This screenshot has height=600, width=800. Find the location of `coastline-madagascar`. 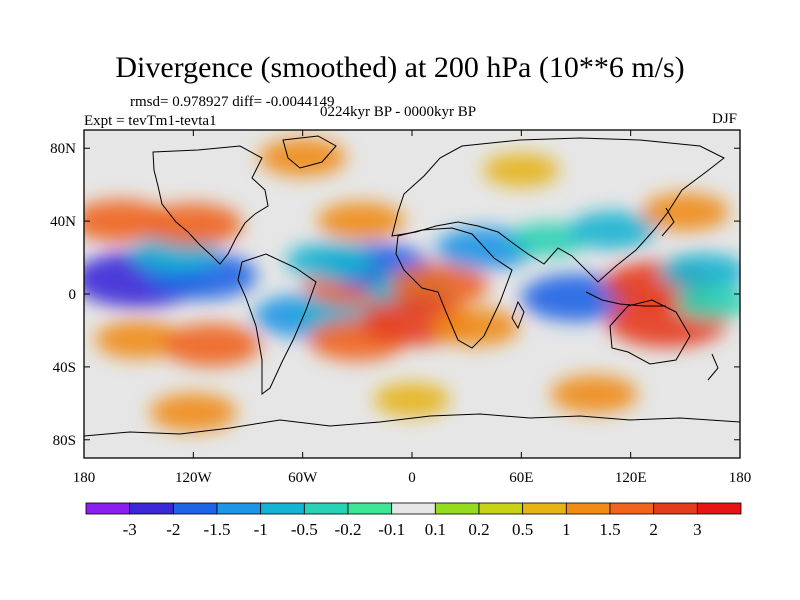

coastline-madagascar is located at coordinates (518, 315).